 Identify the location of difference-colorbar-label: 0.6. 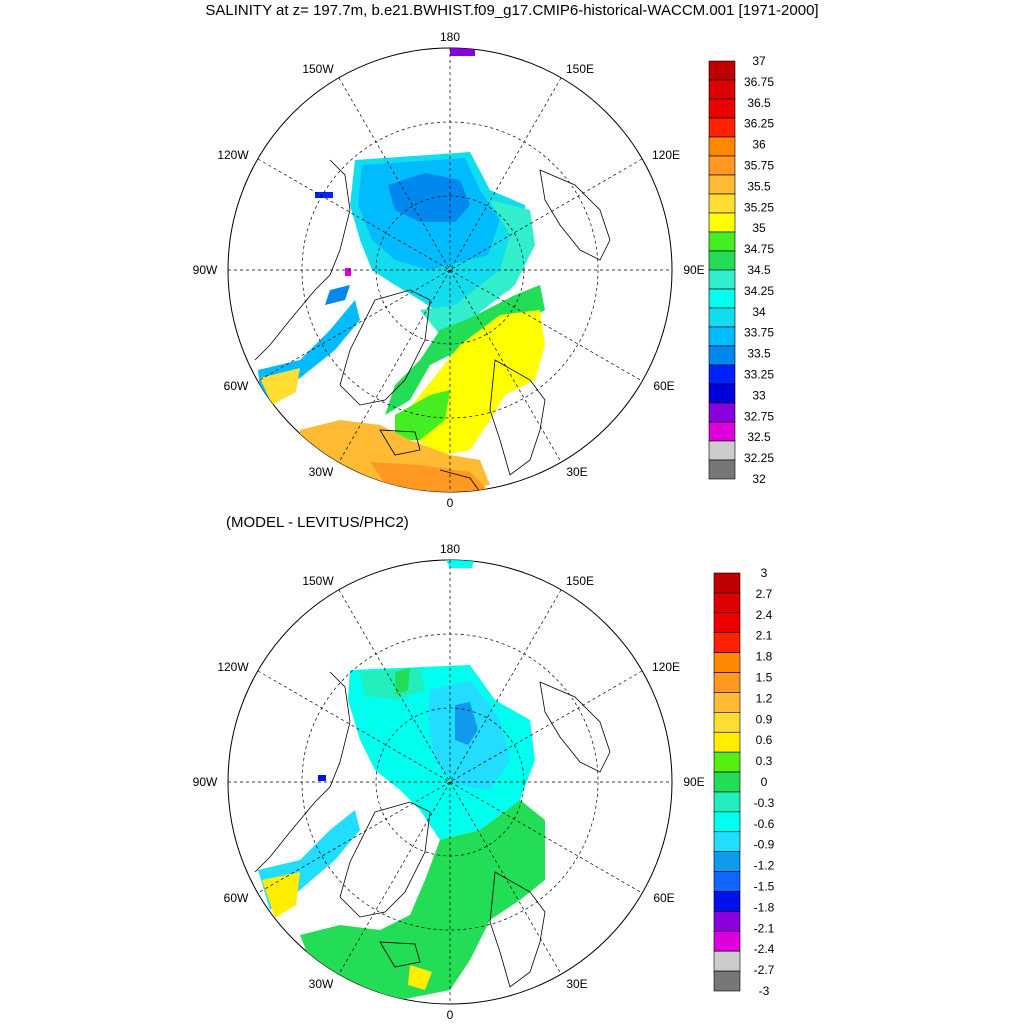
(764, 740).